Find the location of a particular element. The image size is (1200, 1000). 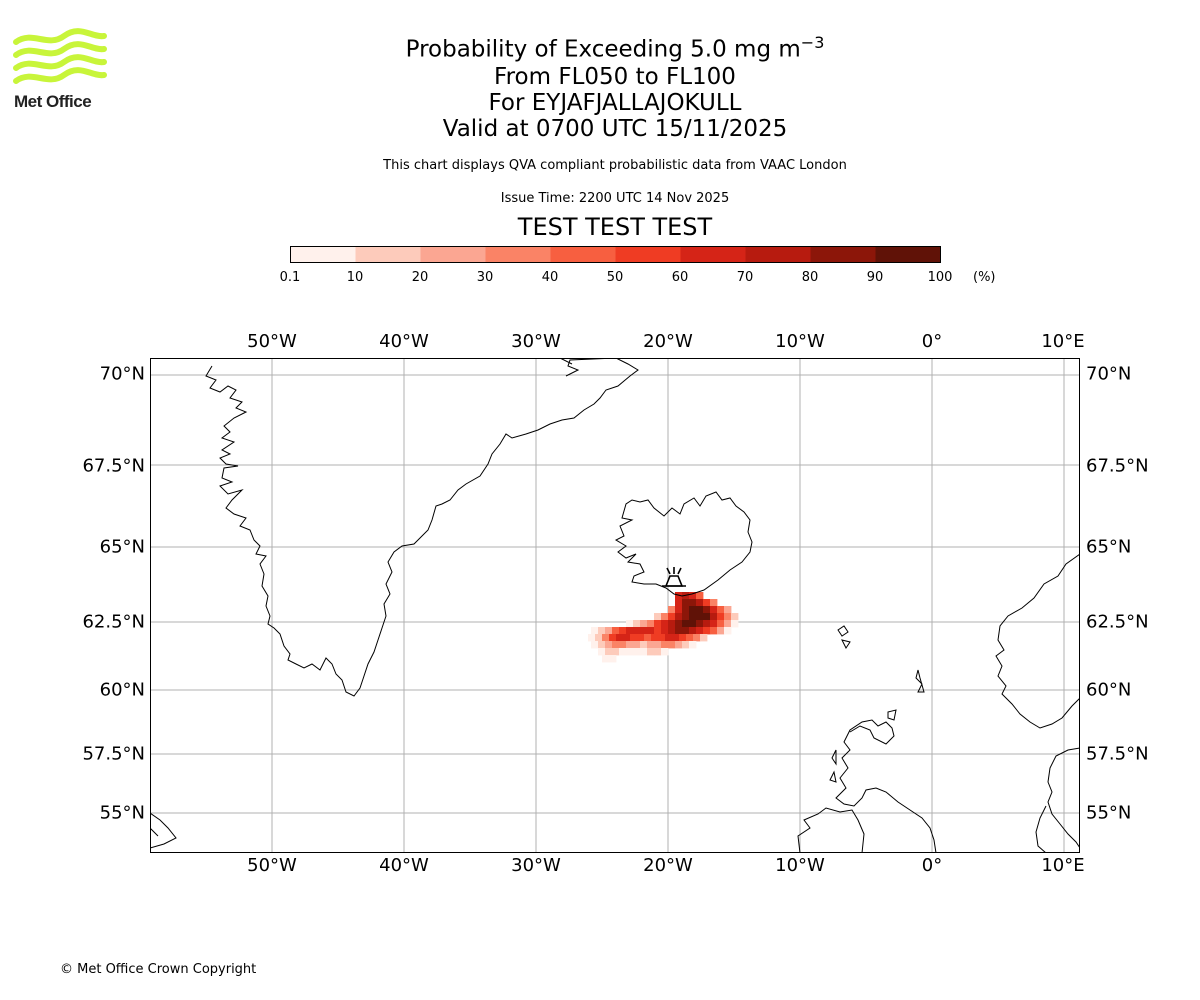

issue-time: Issue Time: 2200 UTC 14 Nov 2025 is located at coordinates (615, 198).